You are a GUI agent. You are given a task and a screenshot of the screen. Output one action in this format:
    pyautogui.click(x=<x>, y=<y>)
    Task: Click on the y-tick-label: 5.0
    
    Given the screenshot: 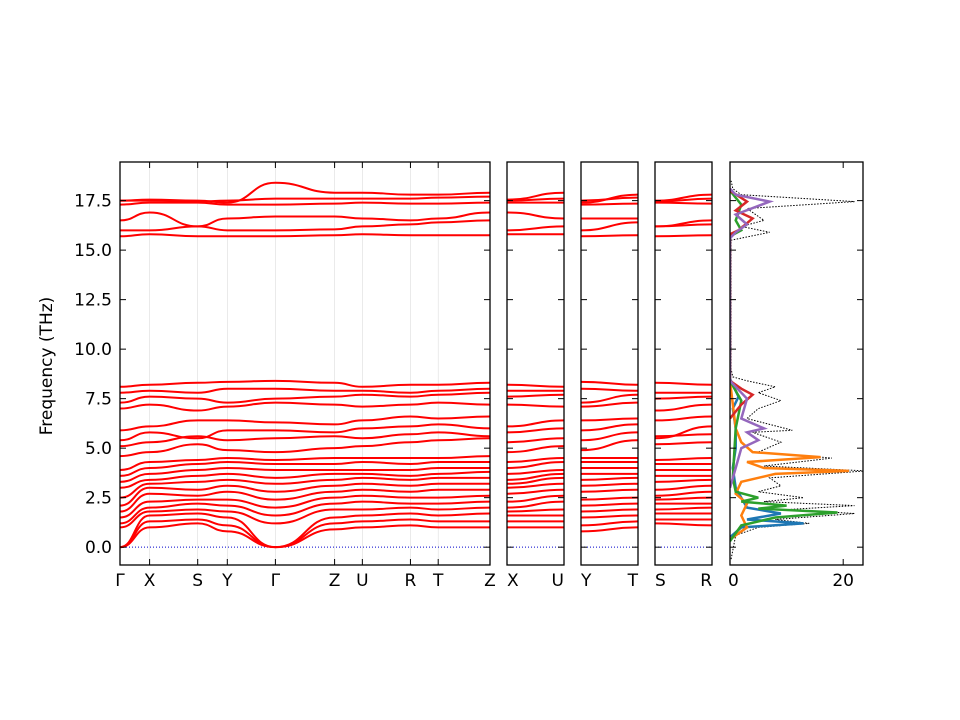 What is the action you would take?
    pyautogui.click(x=98, y=449)
    